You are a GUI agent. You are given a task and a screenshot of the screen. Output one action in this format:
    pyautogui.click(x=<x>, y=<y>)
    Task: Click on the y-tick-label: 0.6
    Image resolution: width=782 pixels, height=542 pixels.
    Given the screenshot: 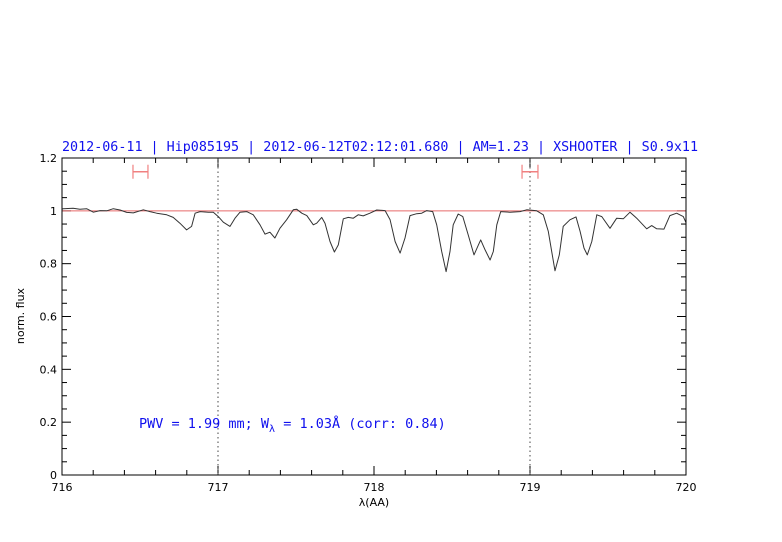 What is the action you would take?
    pyautogui.click(x=49, y=317)
    